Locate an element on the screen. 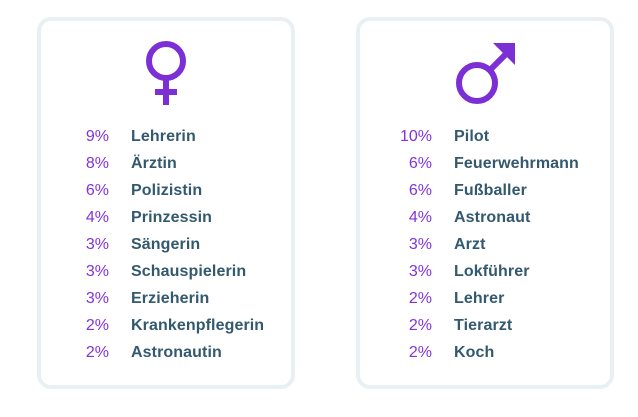  job-label: Lehrer is located at coordinates (479, 298).